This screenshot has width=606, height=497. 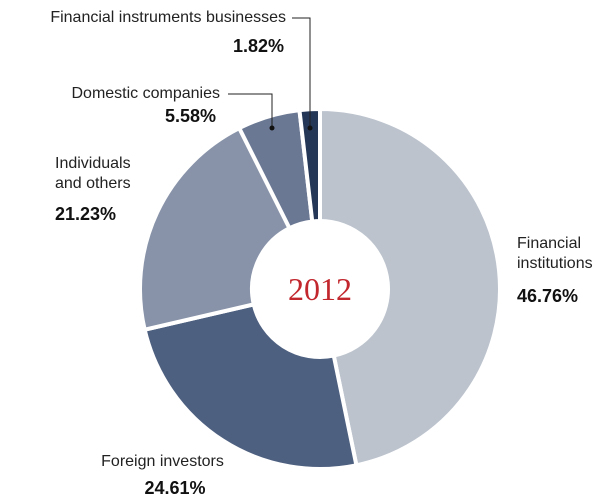 I want to click on category-label: Financial institutions, so click(x=555, y=253).